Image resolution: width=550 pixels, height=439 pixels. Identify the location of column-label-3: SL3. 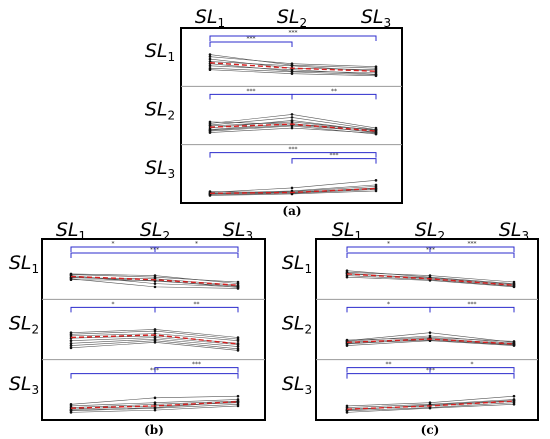
(514, 231).